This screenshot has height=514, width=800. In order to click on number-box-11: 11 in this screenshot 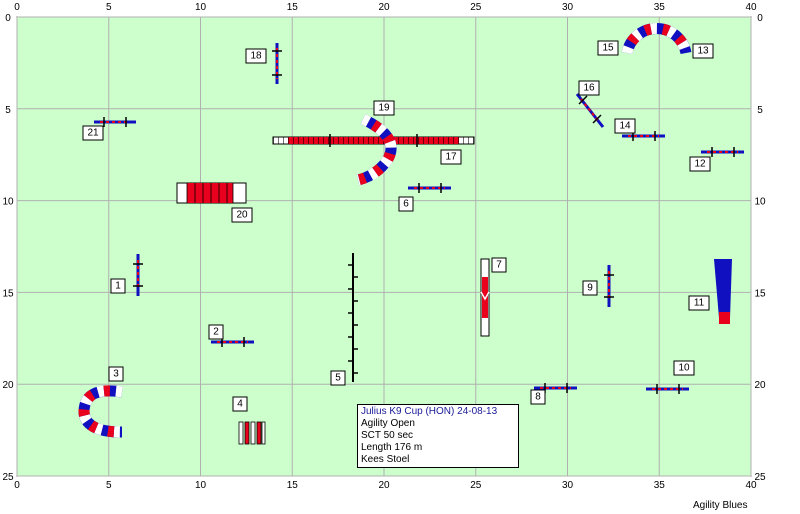, I will do `click(699, 303)`.